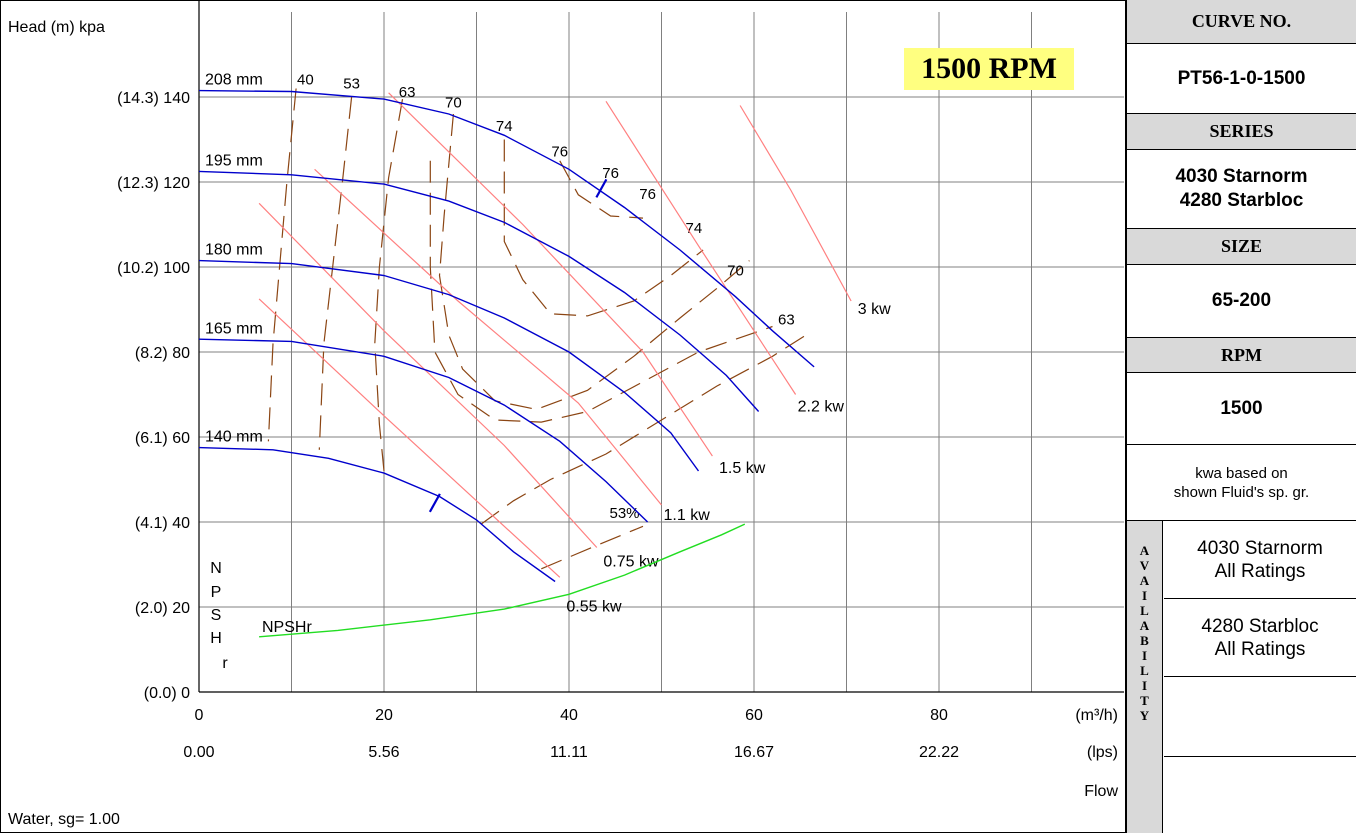 Image resolution: width=1356 pixels, height=833 pixels. Describe the element at coordinates (162, 353) in the screenshot. I see `y-tick-label: (8.2) 80` at that location.